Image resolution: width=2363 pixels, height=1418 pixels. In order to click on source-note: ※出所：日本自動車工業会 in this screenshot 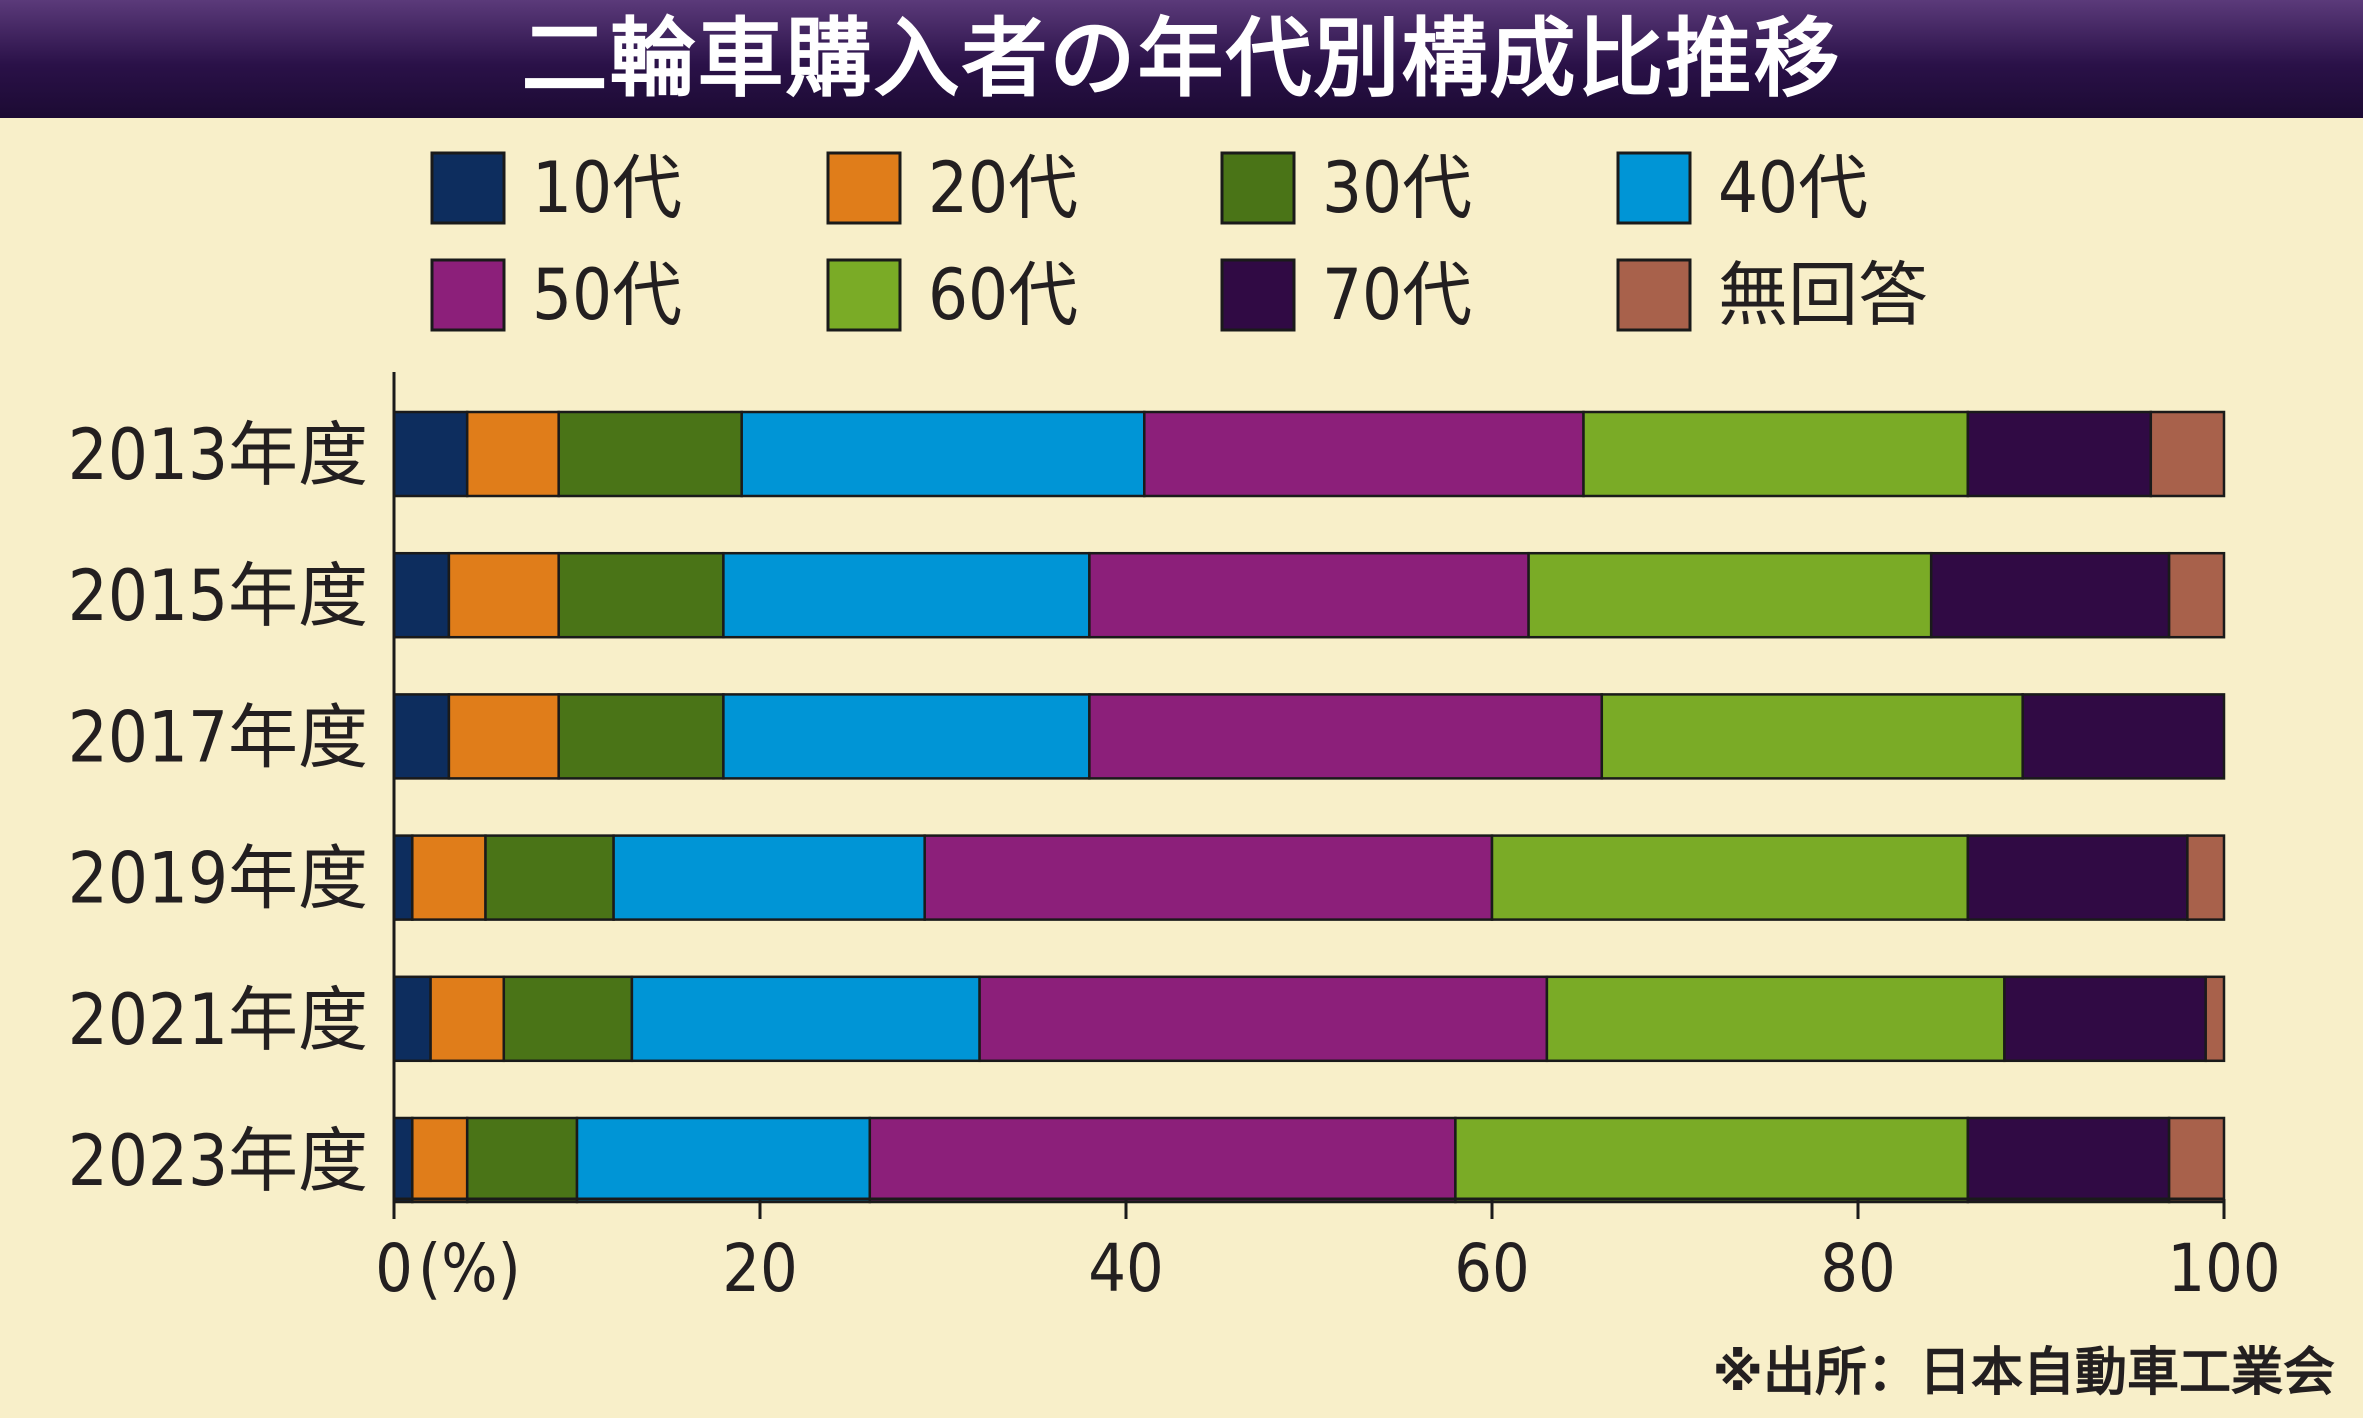, I will do `click(2023, 1373)`.